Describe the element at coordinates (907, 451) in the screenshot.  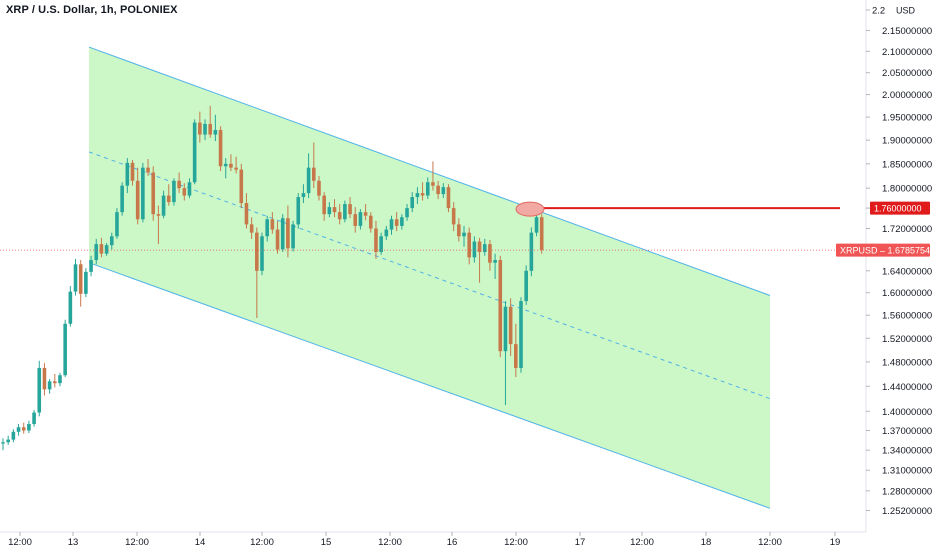
I see `y-tick-label: 1.34000000` at that location.